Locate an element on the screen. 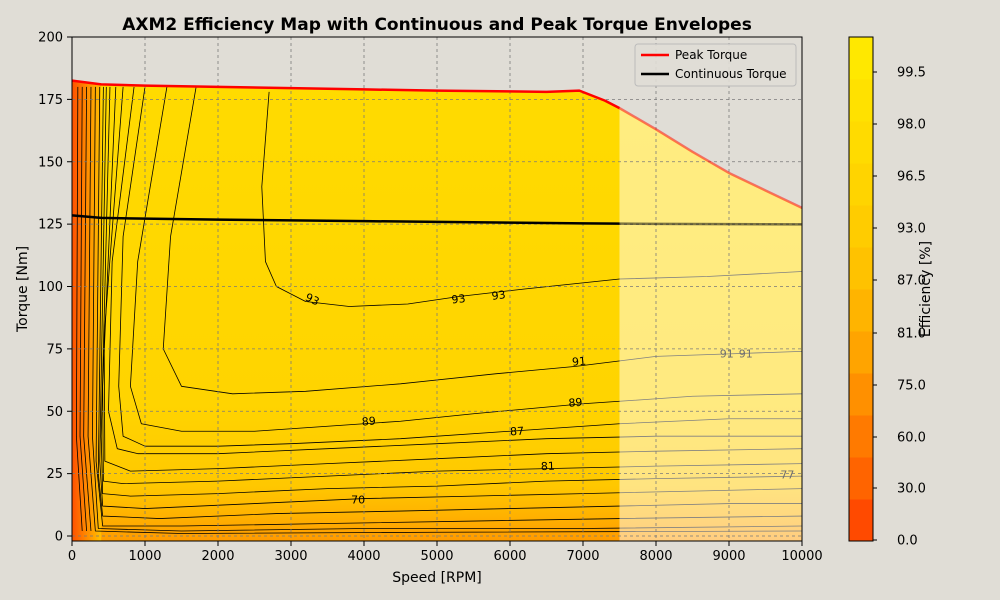  y-tick-label: 50 is located at coordinates (54, 412).